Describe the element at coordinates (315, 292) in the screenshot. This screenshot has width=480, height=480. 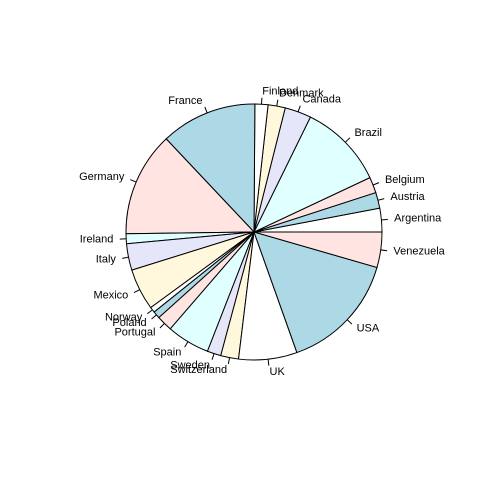
I see `pie-slice-usa` at that location.